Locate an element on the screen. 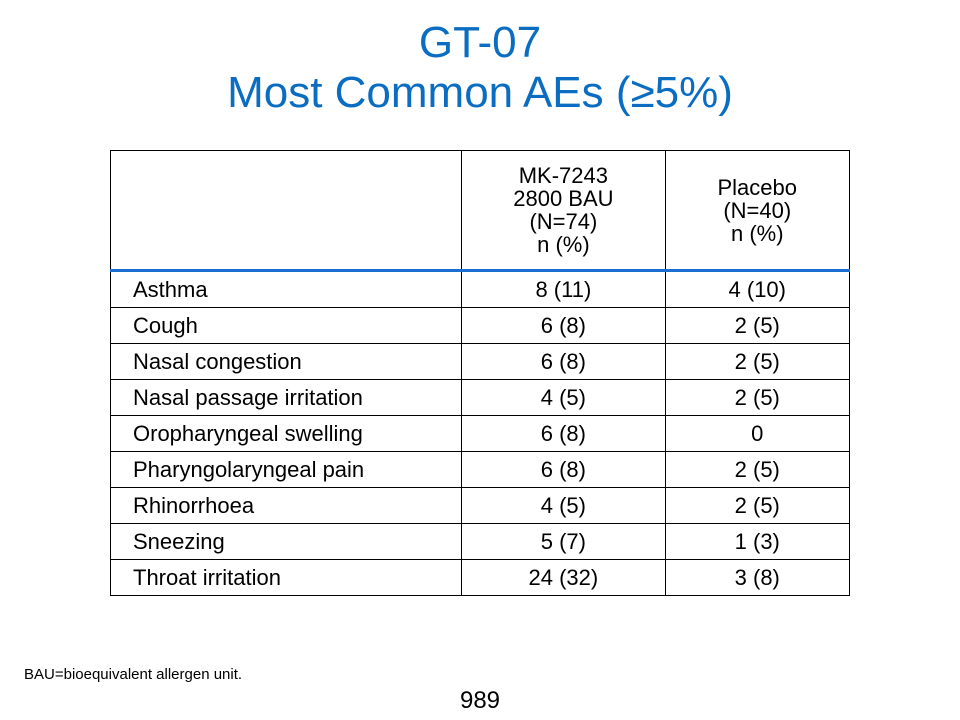 Image resolution: width=960 pixels, height=720 pixels. header-placebo: Placebo (N=40) n (%) is located at coordinates (757, 211).